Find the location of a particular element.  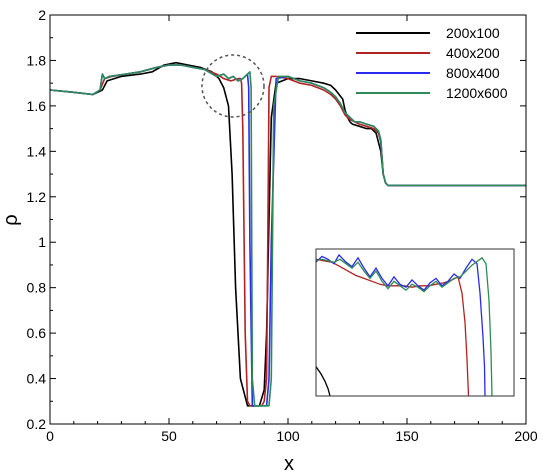

inset-line-1200x600 is located at coordinates (404, 326).